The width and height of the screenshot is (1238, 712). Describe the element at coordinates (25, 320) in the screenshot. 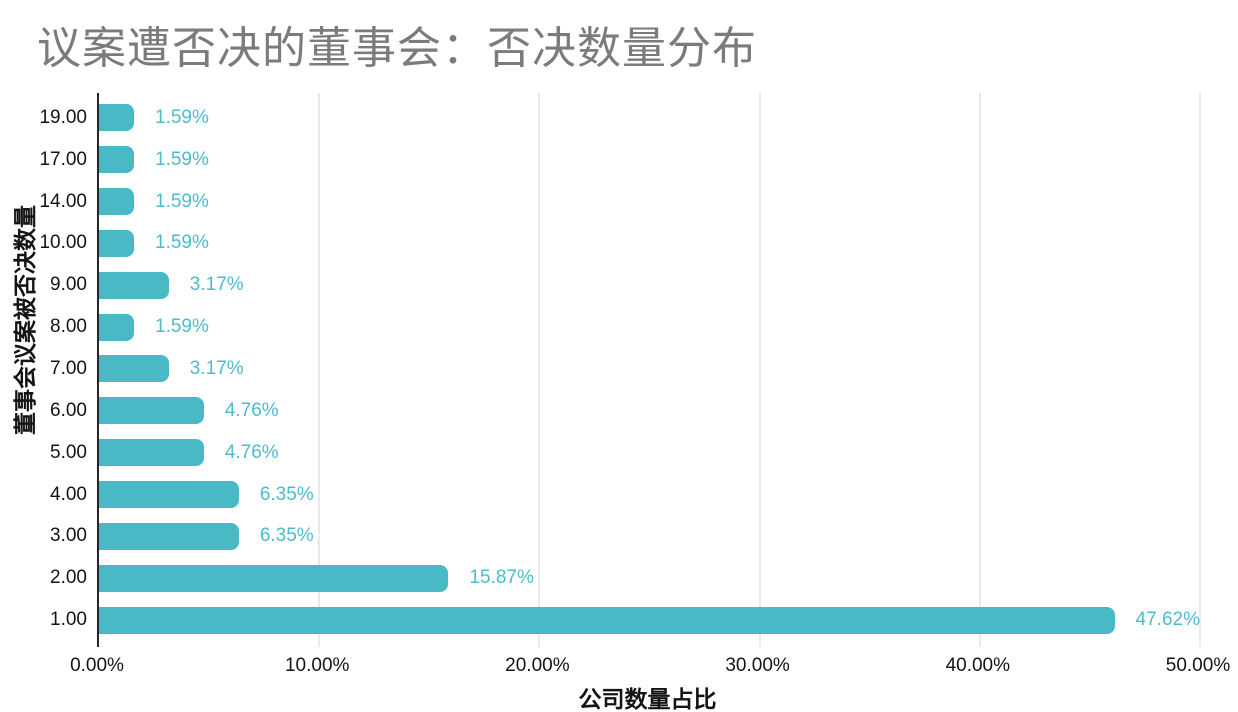

I see `y-axis-title: 董事会议案被否决数量` at that location.